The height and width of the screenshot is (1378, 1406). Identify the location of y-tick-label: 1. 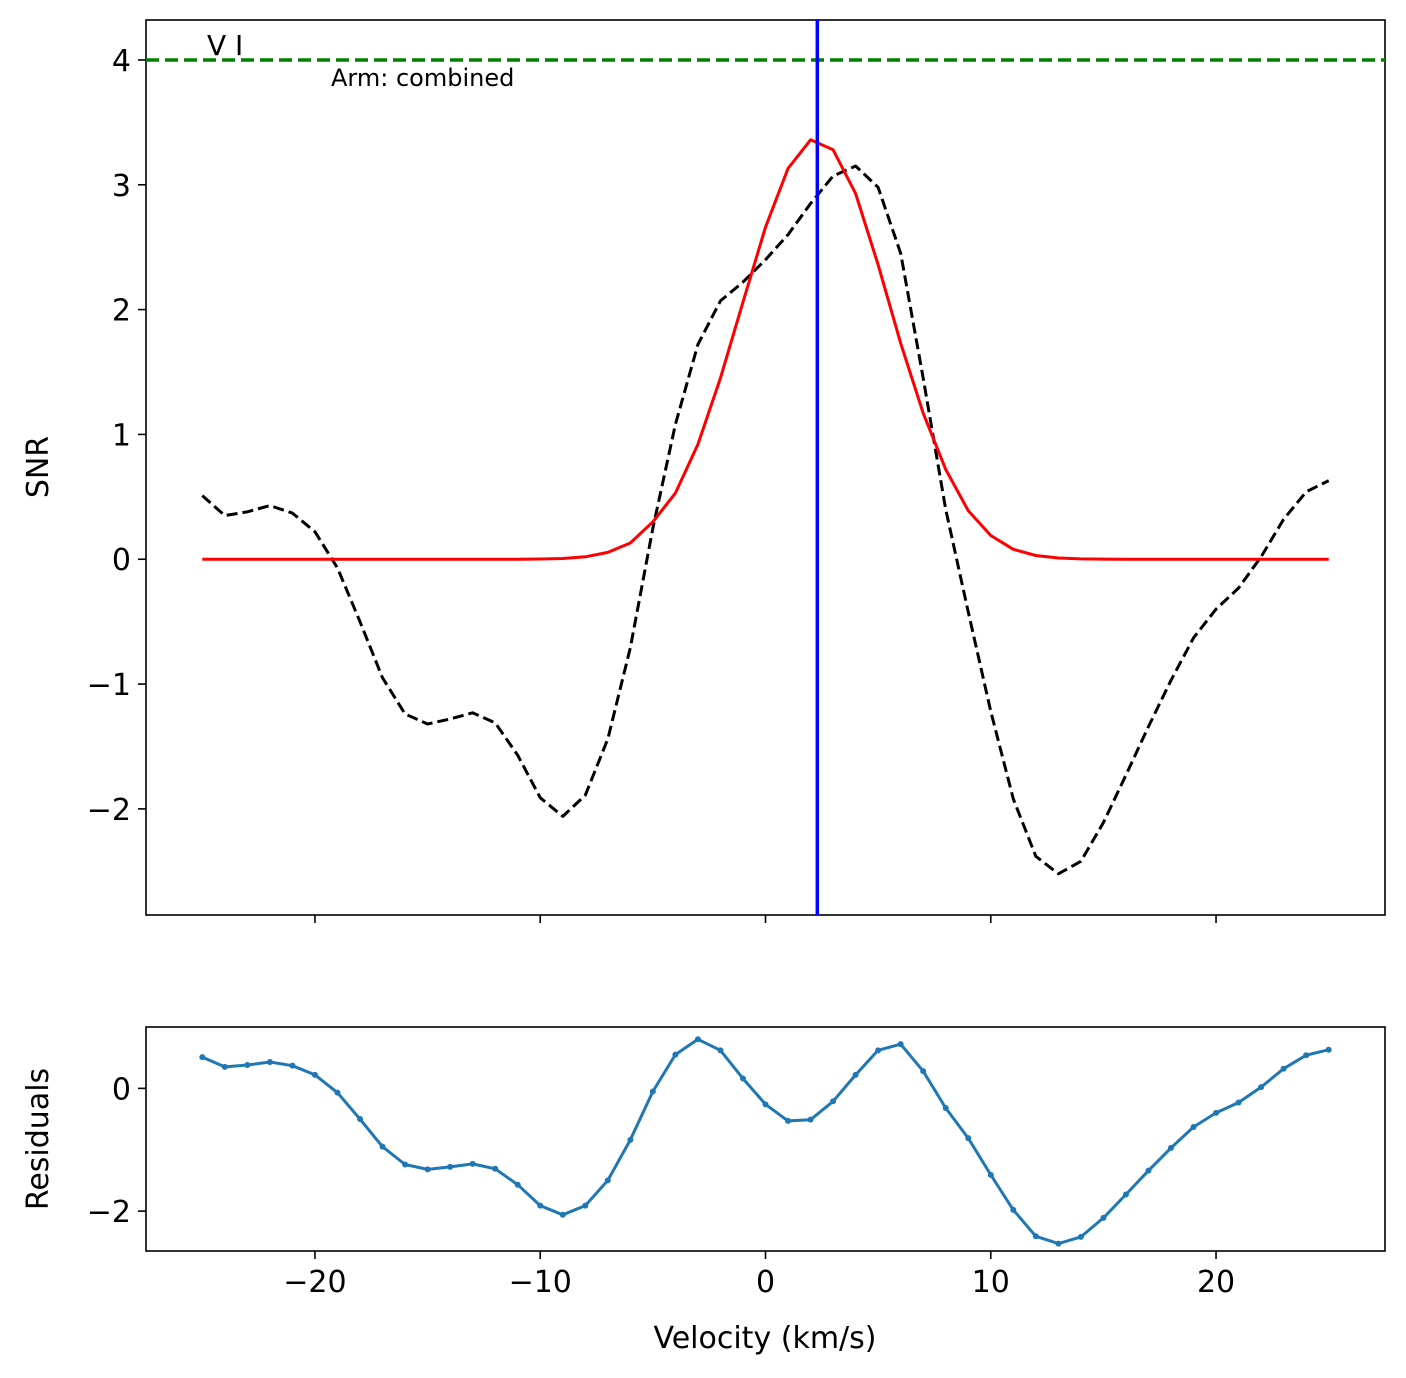
(121, 435).